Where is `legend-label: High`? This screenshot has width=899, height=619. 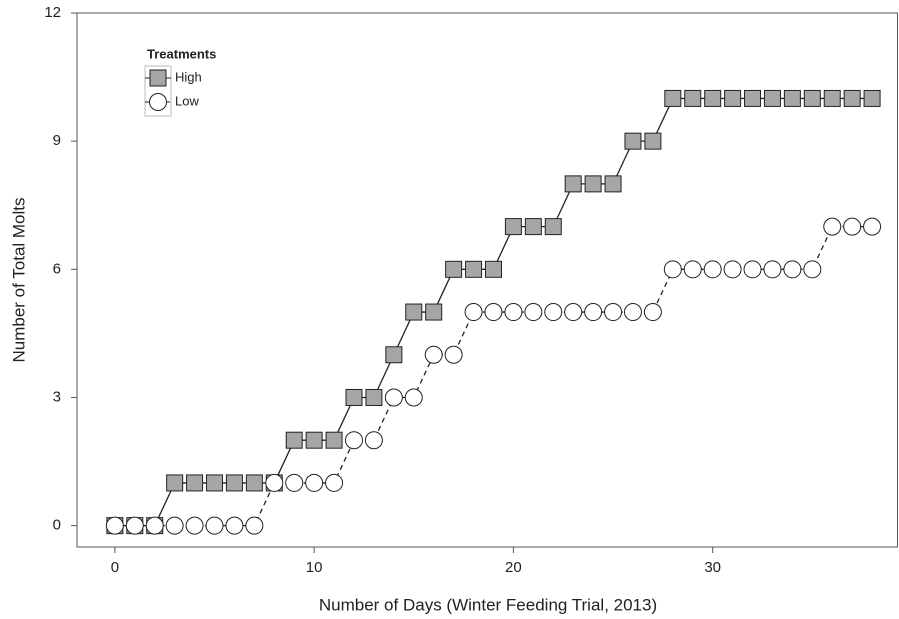 legend-label: High is located at coordinates (188, 76).